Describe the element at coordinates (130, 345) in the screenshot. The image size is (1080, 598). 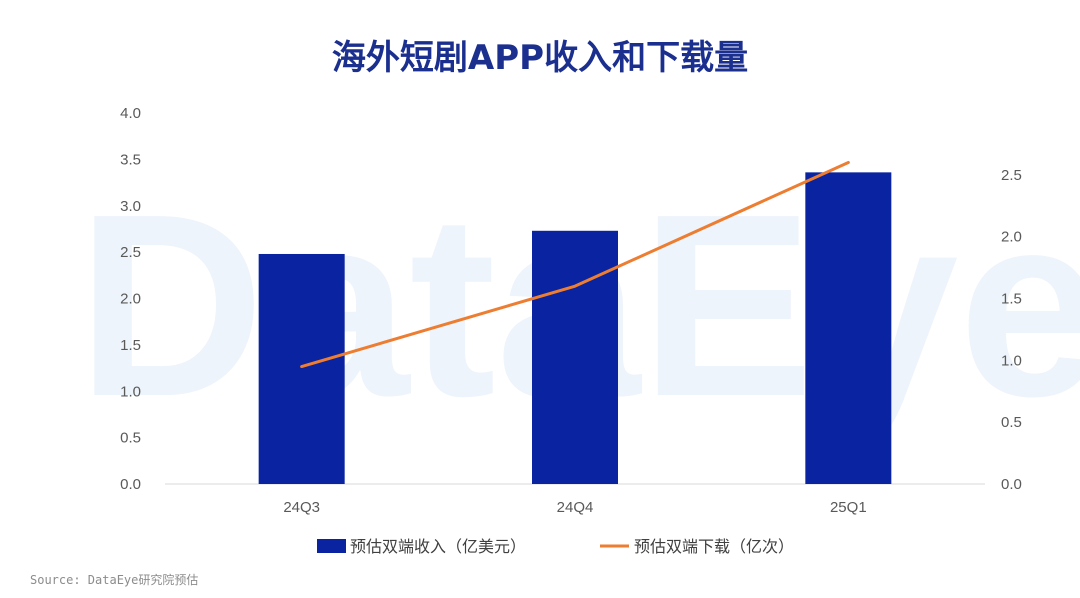
I see `y-left-tick-label: 1.5` at that location.